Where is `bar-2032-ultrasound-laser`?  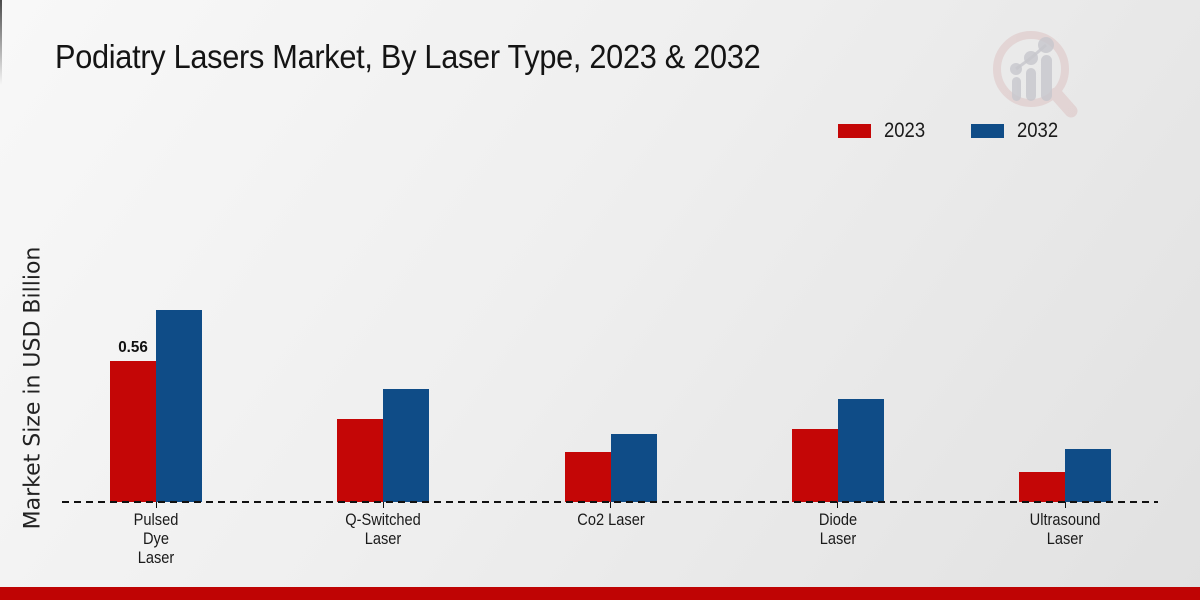 bar-2032-ultrasound-laser is located at coordinates (1088, 475).